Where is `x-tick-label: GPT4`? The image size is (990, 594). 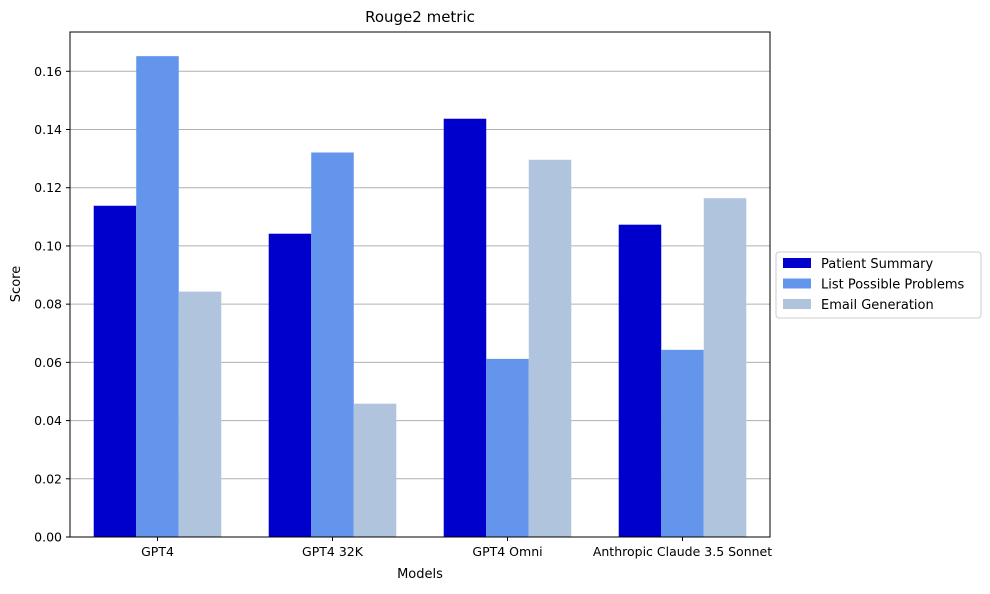
x-tick-label: GPT4 is located at coordinates (157, 551).